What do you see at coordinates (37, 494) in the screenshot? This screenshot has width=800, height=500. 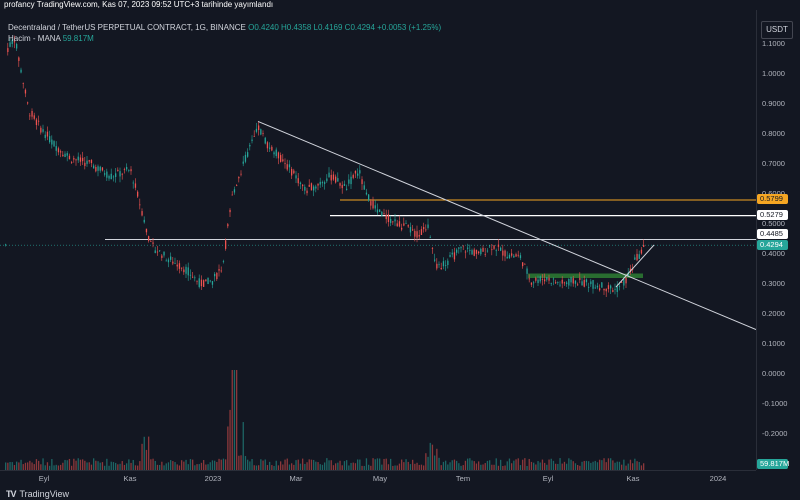 I see `tradingview-logo: TV TradingView` at bounding box center [37, 494].